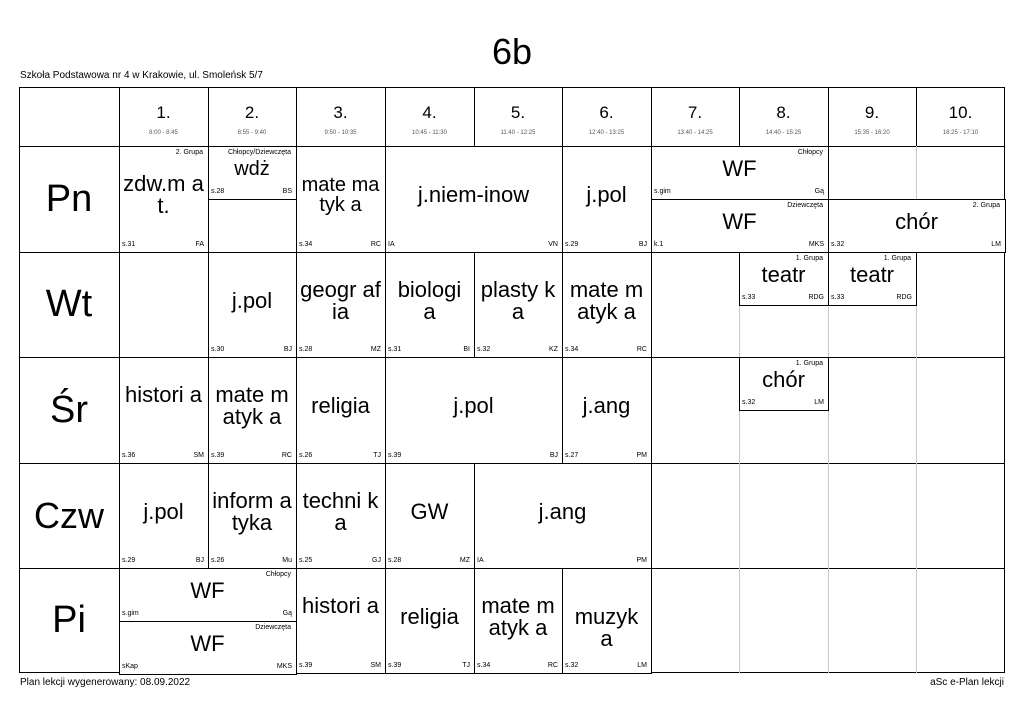 This screenshot has width=1024, height=720. What do you see at coordinates (810, 152) in the screenshot?
I see `lesson-group: Chłopcy` at bounding box center [810, 152].